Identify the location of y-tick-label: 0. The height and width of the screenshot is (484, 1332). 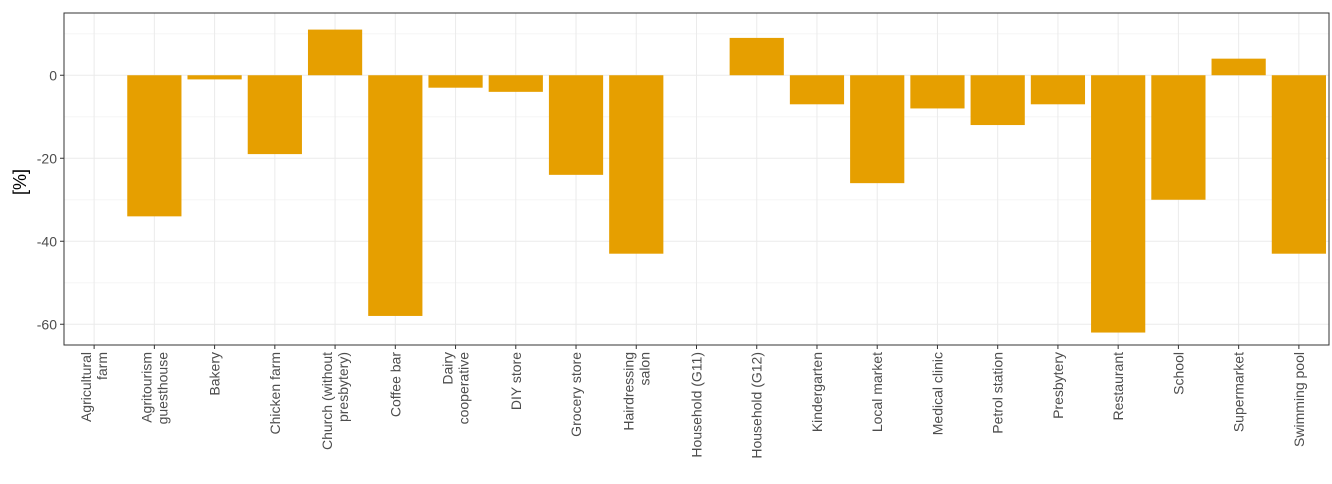
(53, 75).